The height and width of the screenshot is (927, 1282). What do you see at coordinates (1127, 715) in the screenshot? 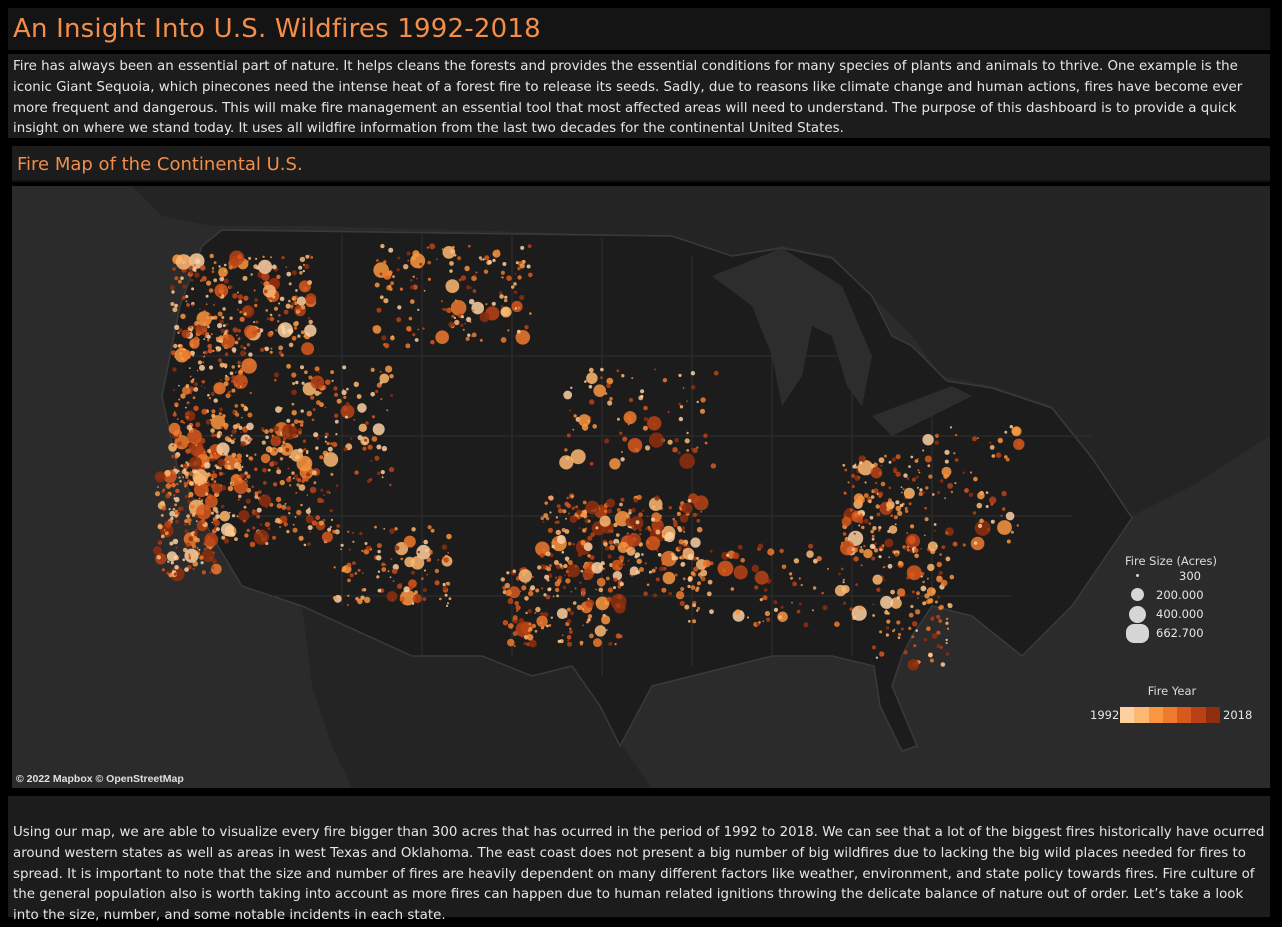
I see `ramp-swatch` at bounding box center [1127, 715].